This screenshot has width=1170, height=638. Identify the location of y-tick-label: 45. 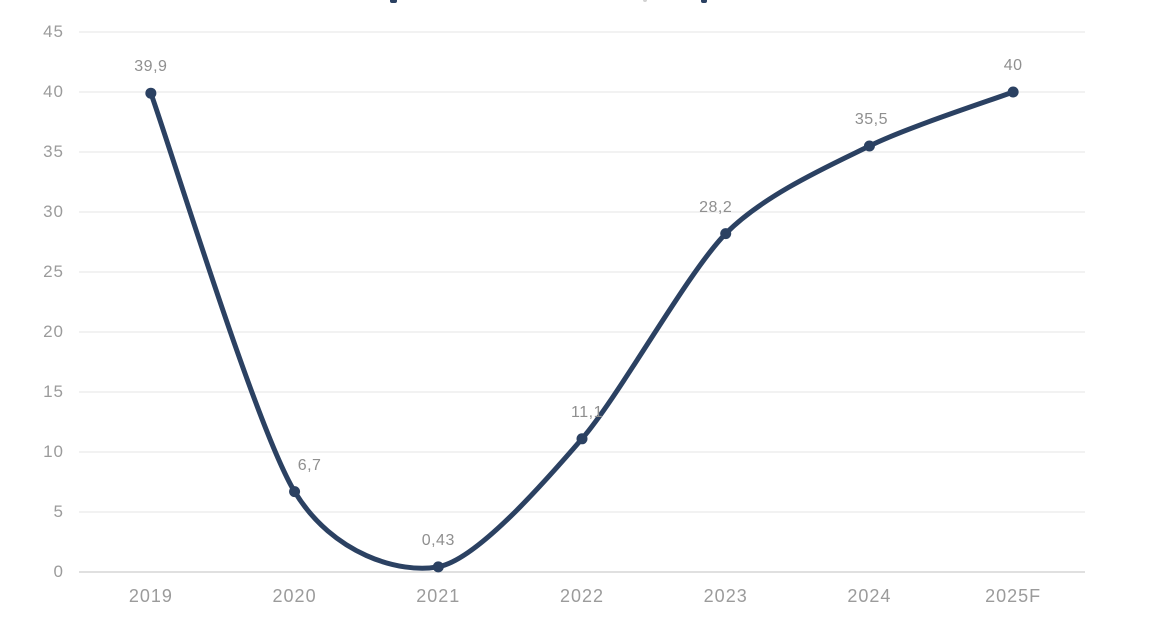
(53, 31).